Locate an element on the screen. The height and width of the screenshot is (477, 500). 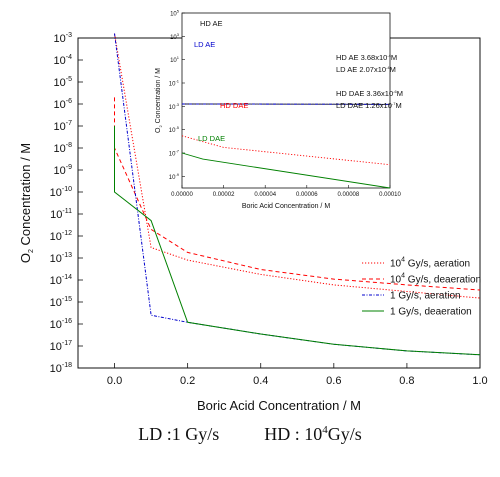
inset-y-tick-exp: -9 is located at coordinates (177, 174).